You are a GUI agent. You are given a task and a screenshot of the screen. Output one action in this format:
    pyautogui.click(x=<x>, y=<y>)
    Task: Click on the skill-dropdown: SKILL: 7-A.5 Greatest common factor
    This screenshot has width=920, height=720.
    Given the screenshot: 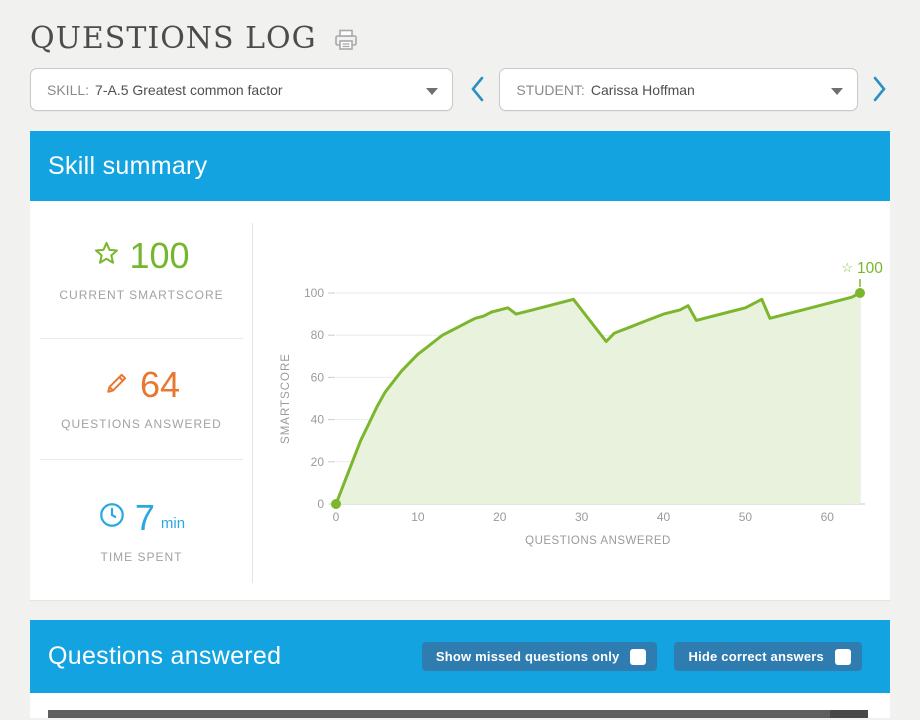 What is the action you would take?
    pyautogui.click(x=242, y=89)
    